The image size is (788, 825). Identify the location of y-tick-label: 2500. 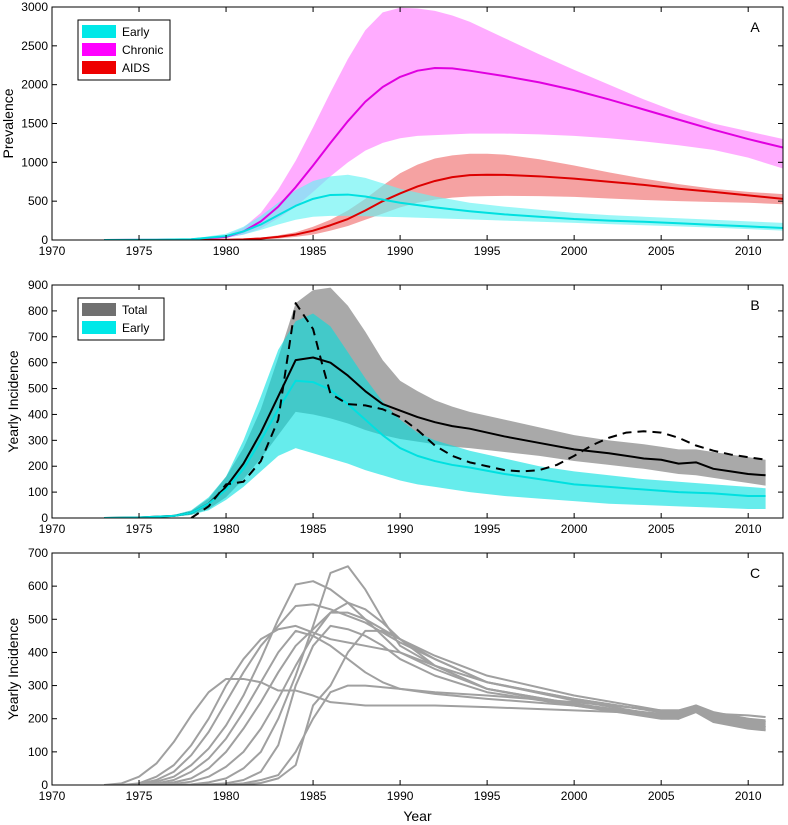
(34, 46).